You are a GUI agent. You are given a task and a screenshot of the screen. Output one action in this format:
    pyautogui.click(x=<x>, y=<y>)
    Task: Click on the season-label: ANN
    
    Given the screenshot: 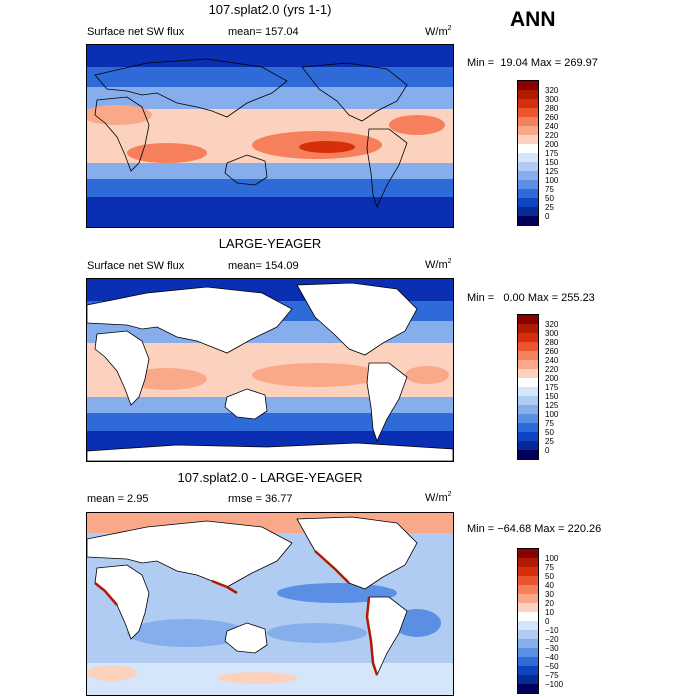 What is the action you would take?
    pyautogui.click(x=533, y=19)
    